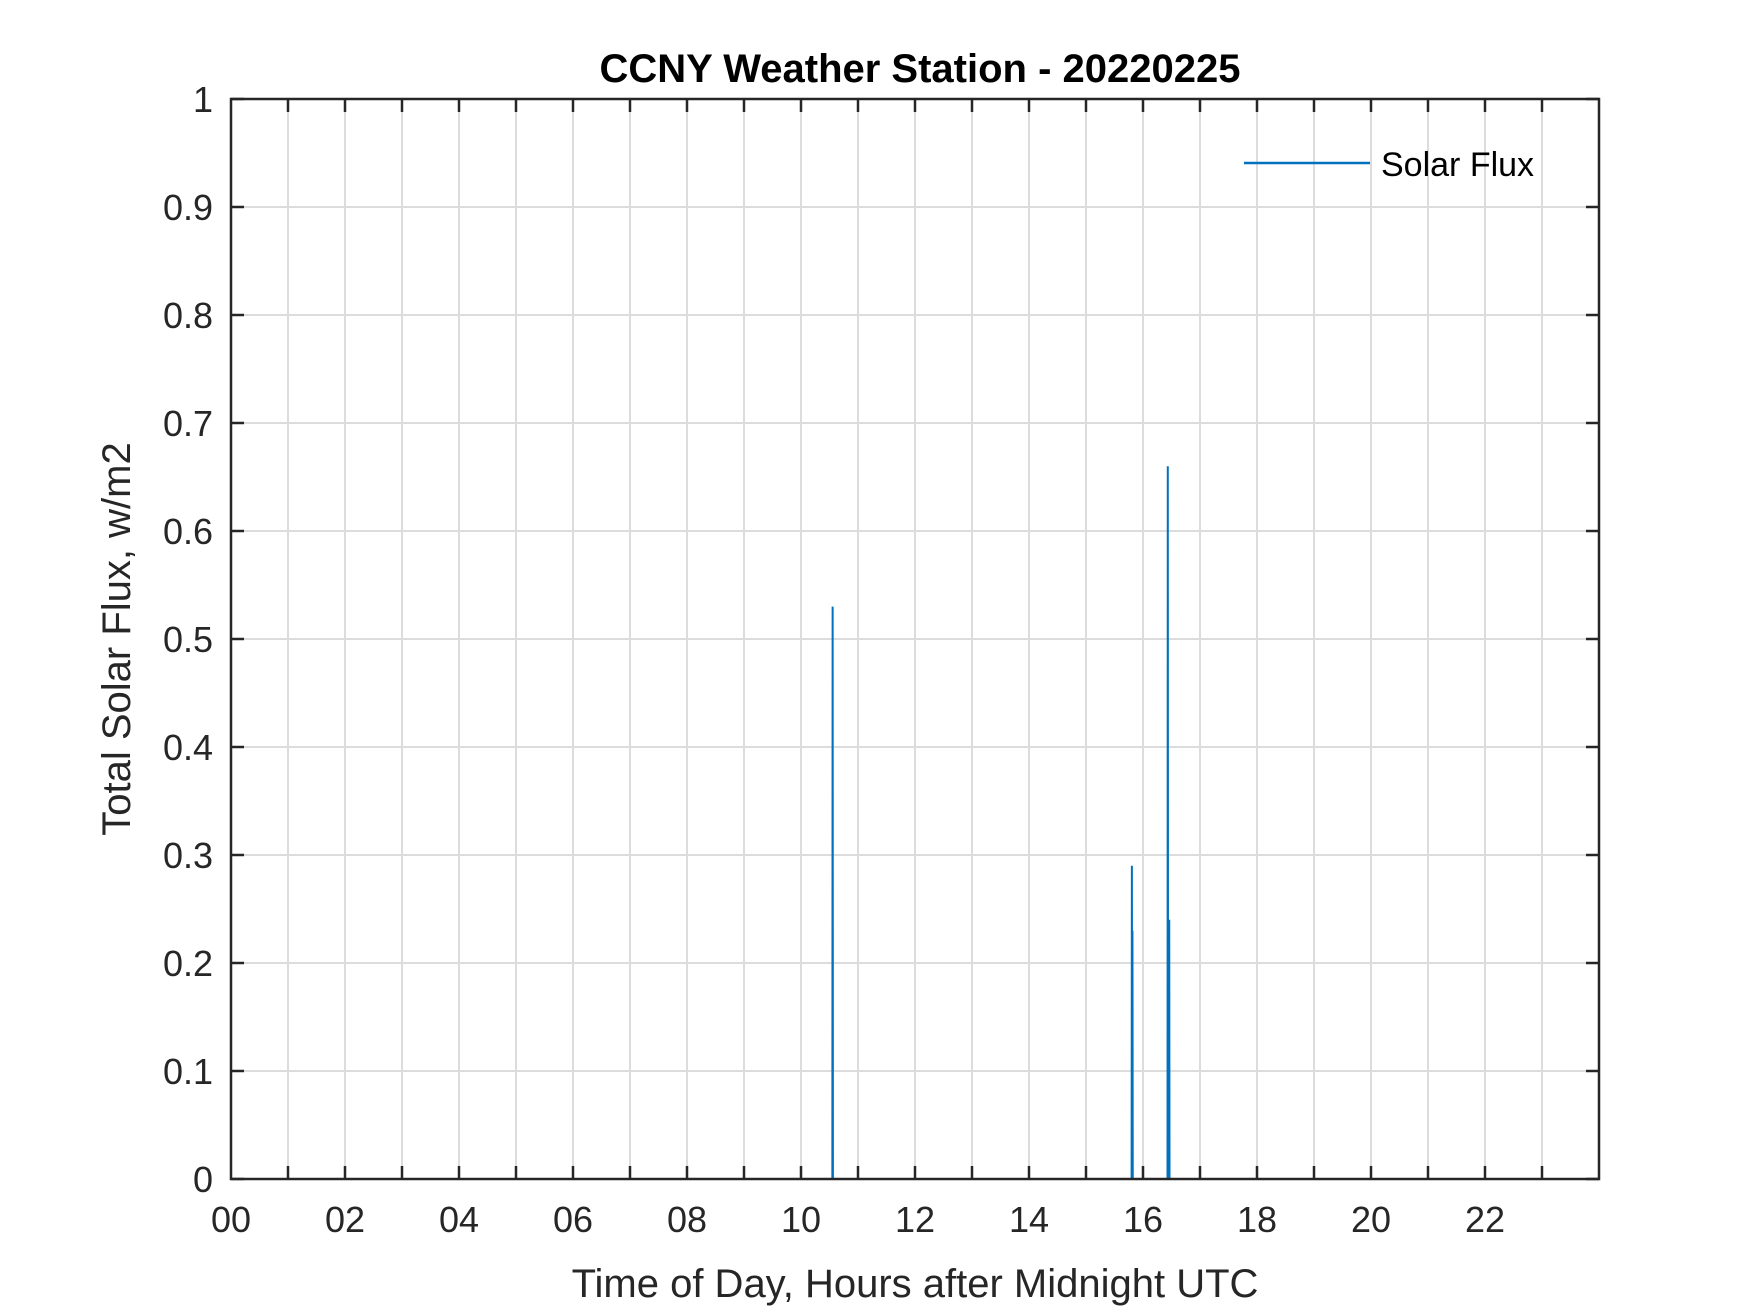 Image resolution: width=1750 pixels, height=1313 pixels. I want to click on x-tick-label: 04, so click(459, 1219).